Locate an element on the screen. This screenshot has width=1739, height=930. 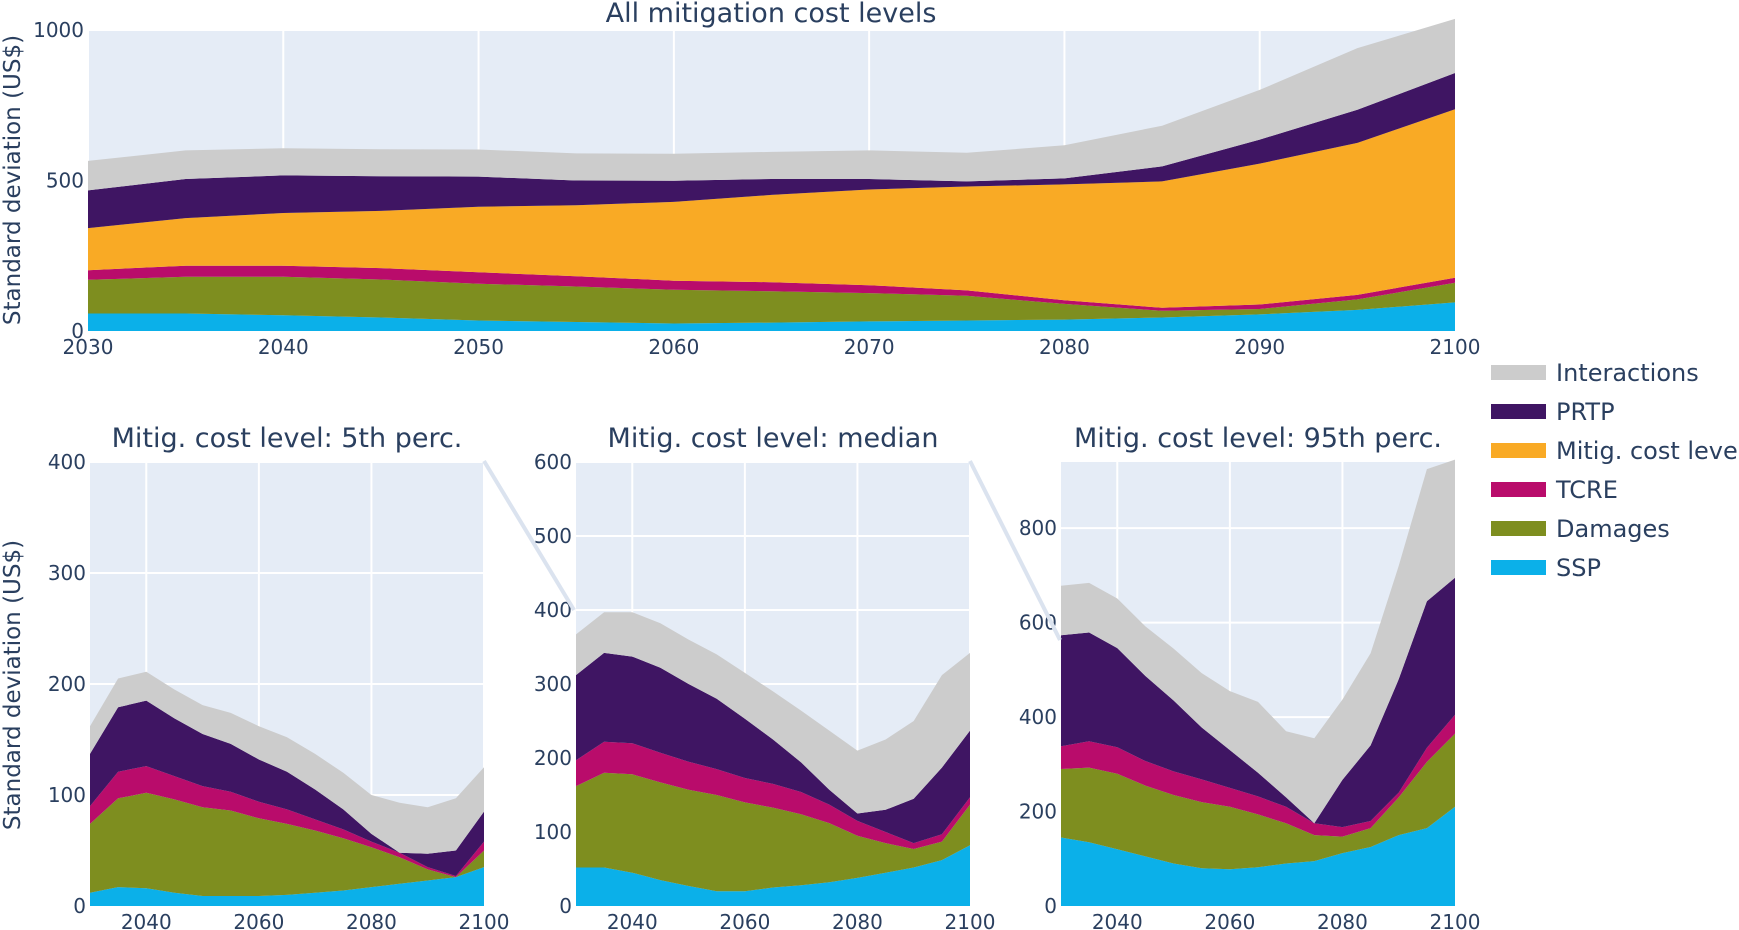
legend-item-ssp: SSP is located at coordinates (1546, 568).